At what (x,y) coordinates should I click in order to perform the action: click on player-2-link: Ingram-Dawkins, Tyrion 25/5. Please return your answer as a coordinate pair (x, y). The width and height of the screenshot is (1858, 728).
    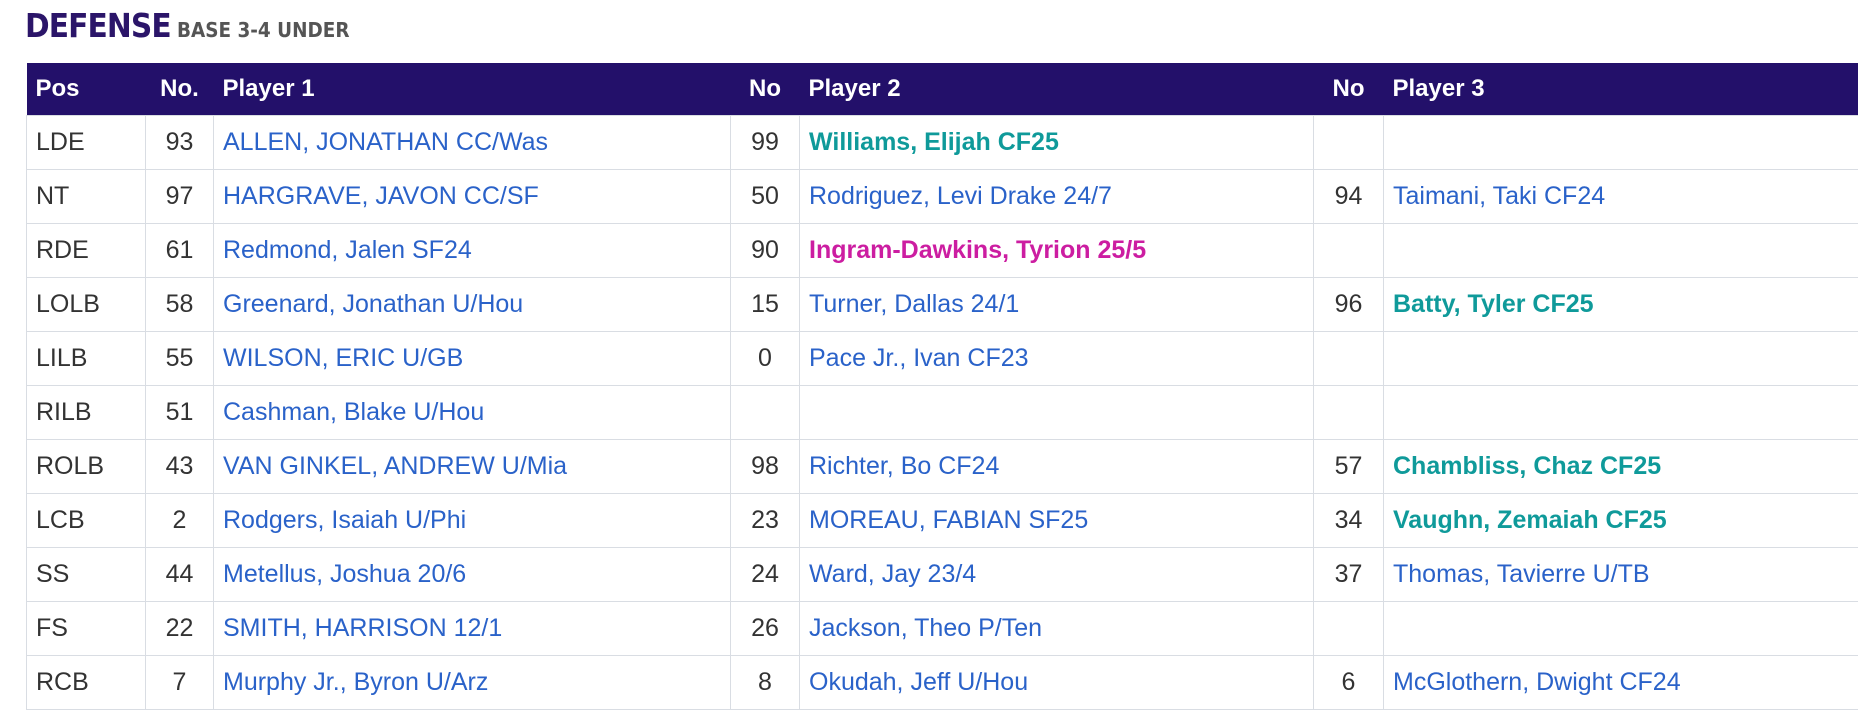
    Looking at the image, I should click on (978, 250).